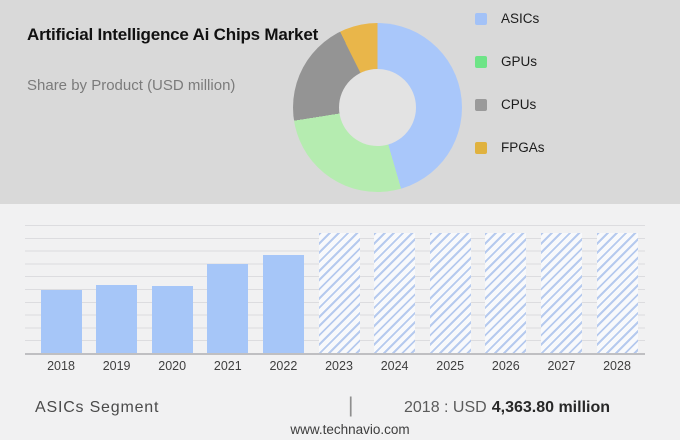 Image resolution: width=680 pixels, height=440 pixels. I want to click on donut-chart, so click(377, 107).